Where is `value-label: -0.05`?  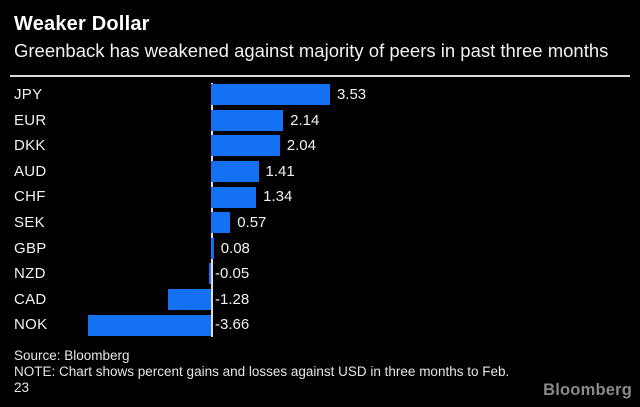 value-label: -0.05 is located at coordinates (232, 274).